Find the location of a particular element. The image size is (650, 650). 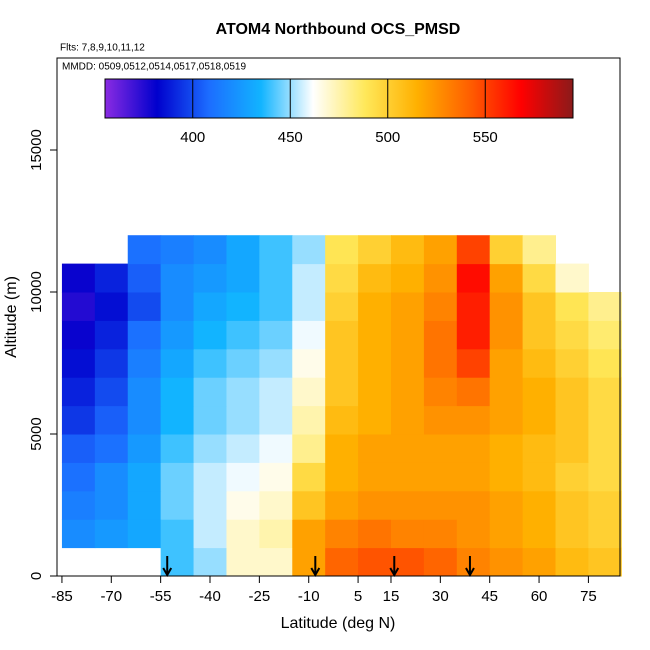

x-tick-label: -70 is located at coordinates (111, 596).